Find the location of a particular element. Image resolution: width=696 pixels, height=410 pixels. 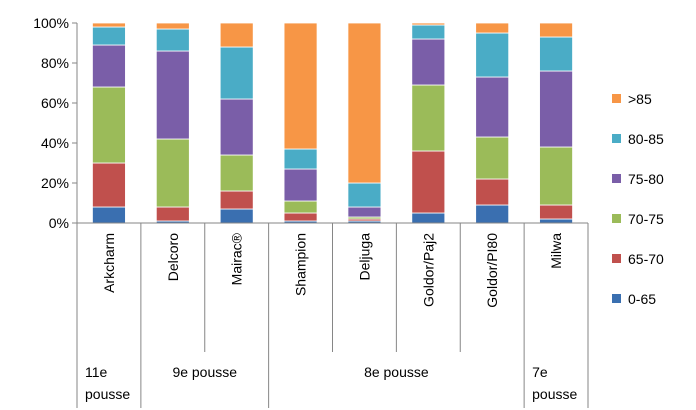

x-group-label: 8e pousse is located at coordinates (396, 372).